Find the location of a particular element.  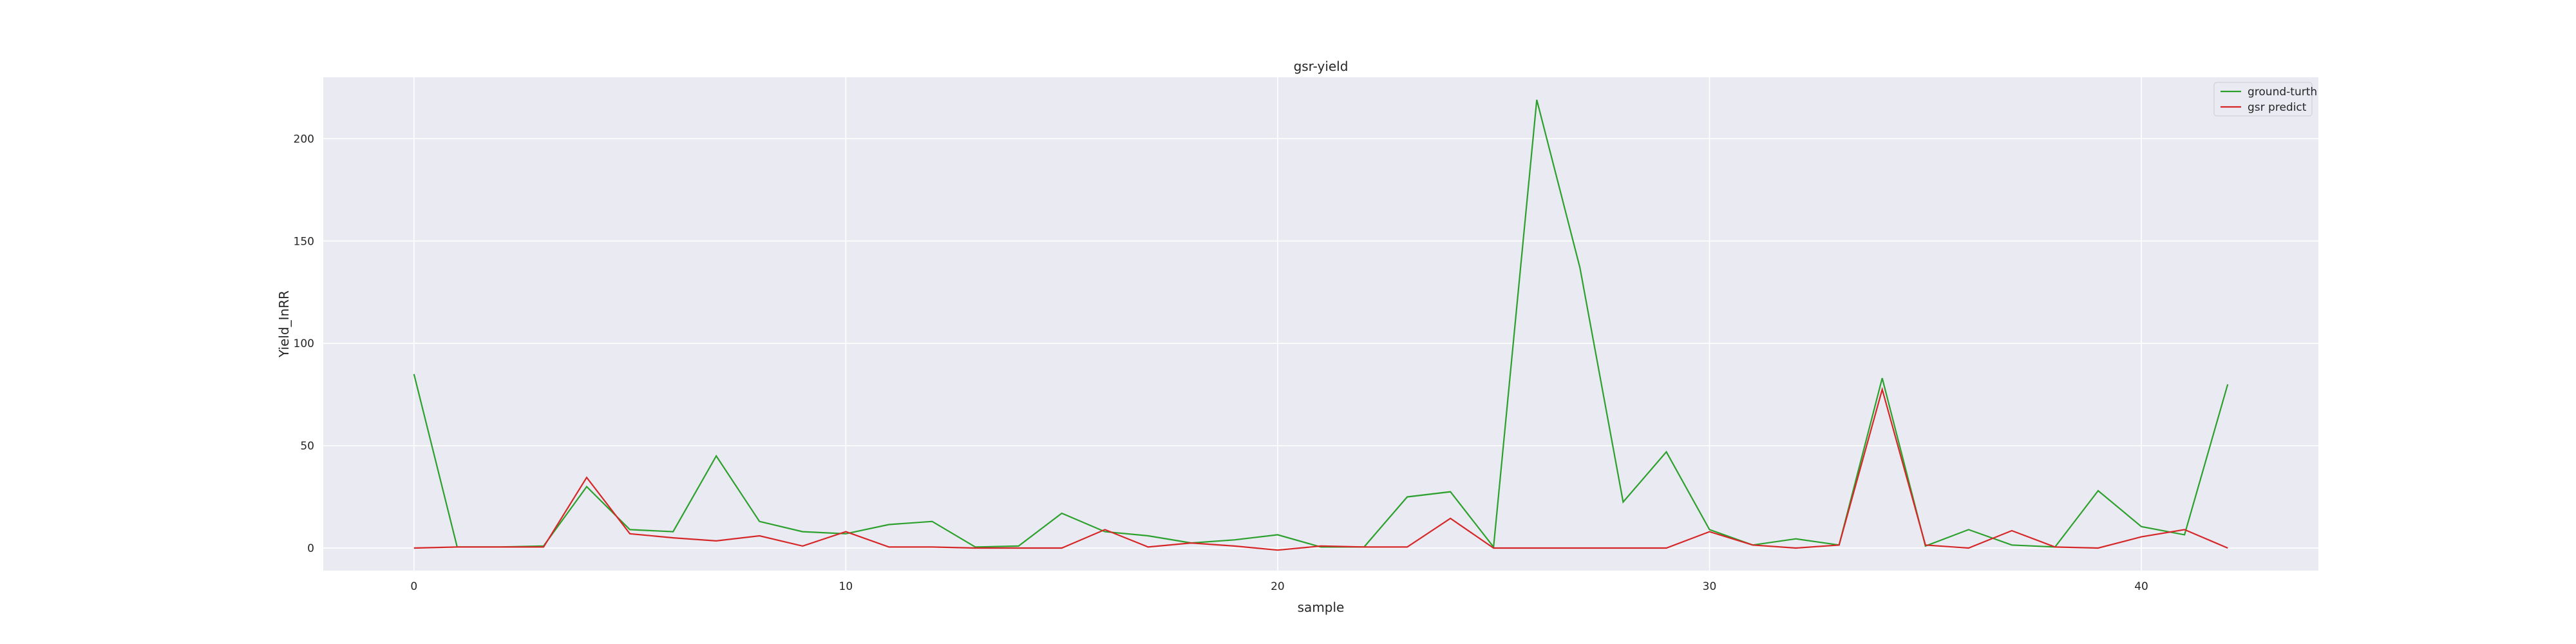

x-tick-label: 40 is located at coordinates (2141, 587).